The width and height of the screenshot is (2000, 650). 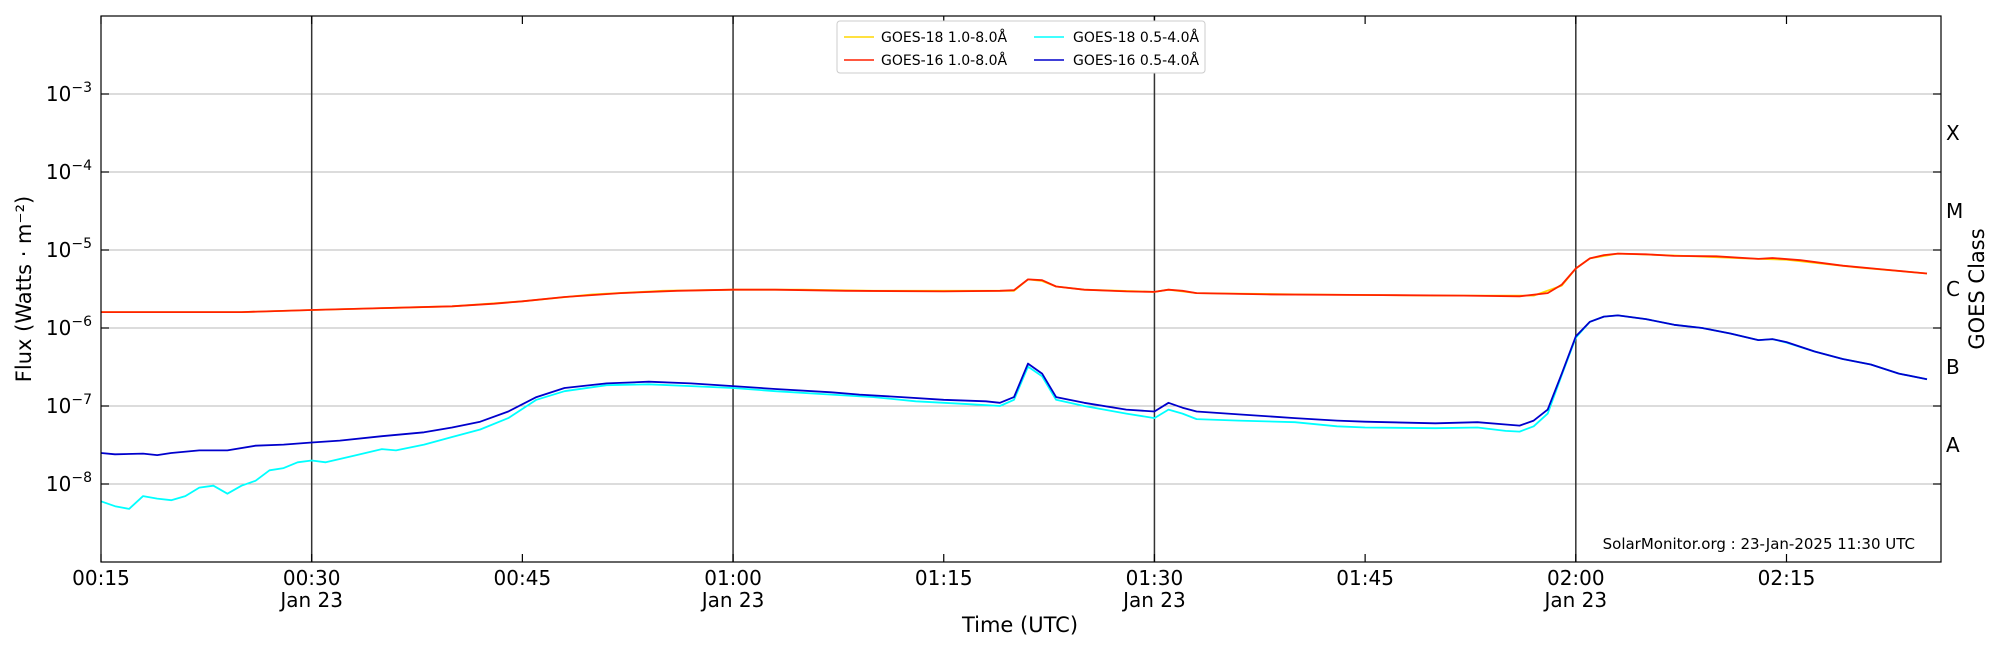 I want to click on x-axis-title: Time (UTC), so click(x=1019, y=625).